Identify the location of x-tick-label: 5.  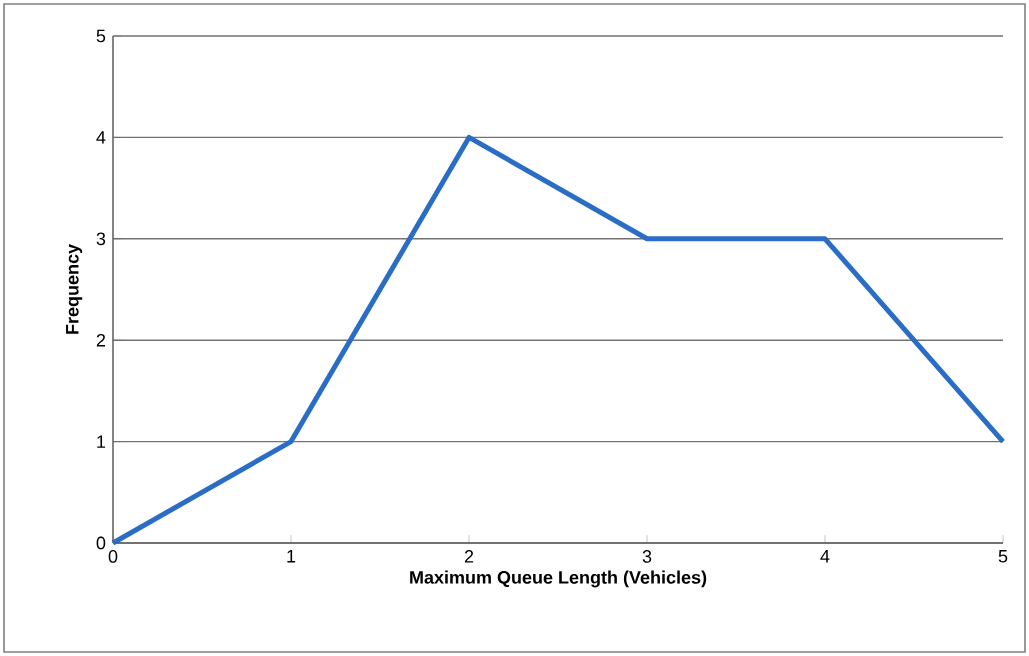
(1003, 556).